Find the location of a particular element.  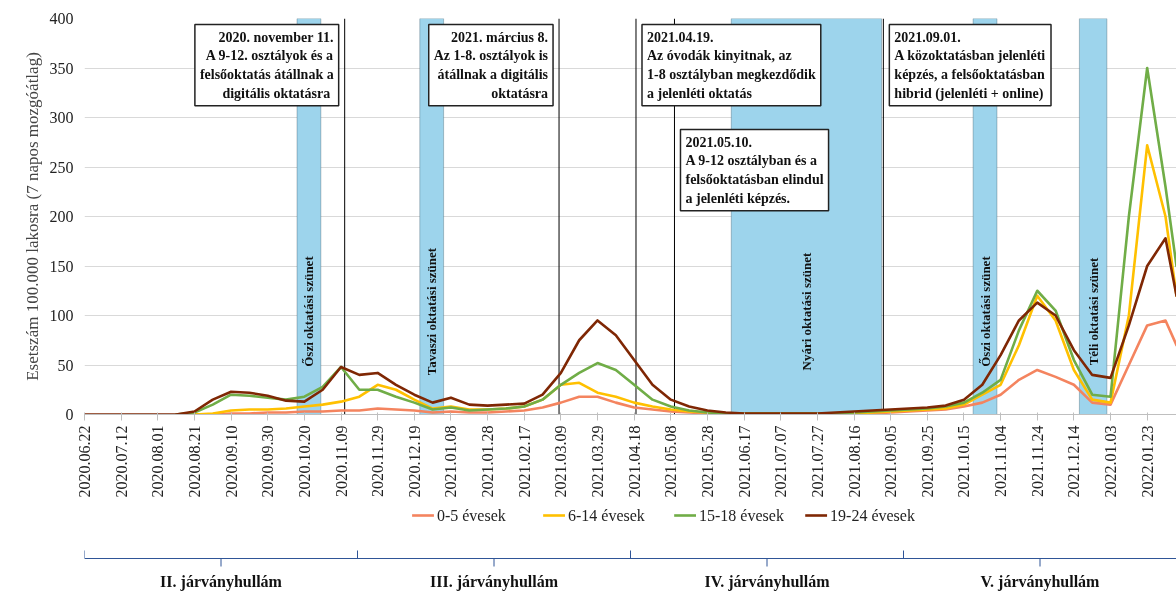

legend-label: 0-5 évesek is located at coordinates (471, 515).